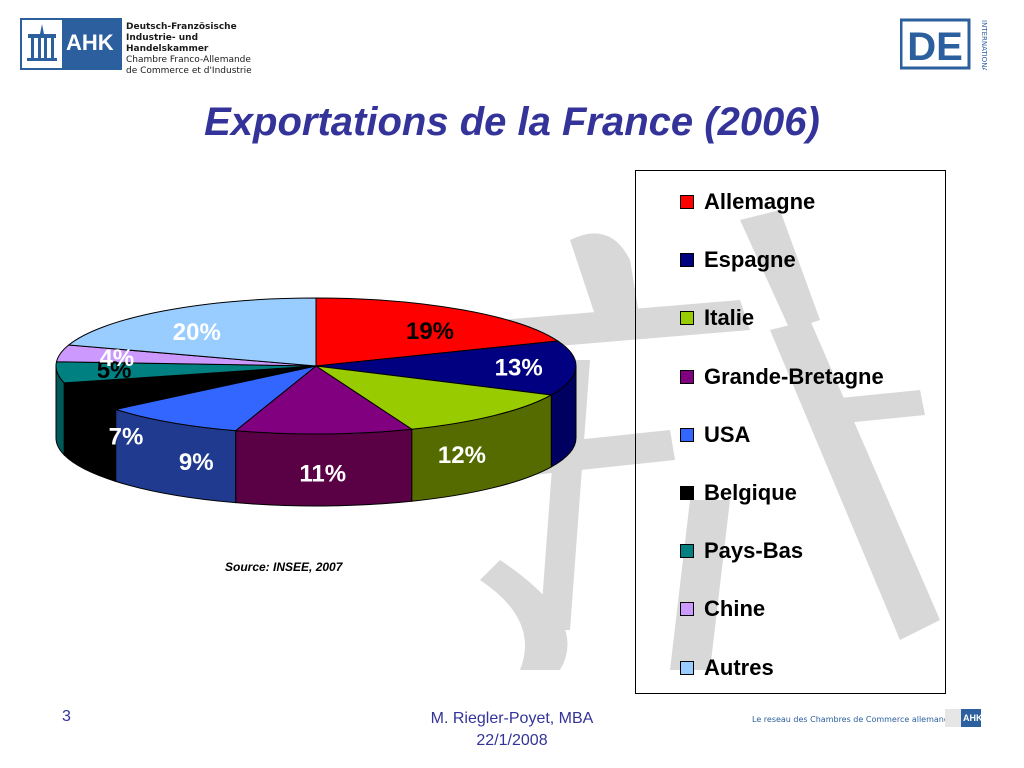 The height and width of the screenshot is (768, 1024). I want to click on pie-labels: 19% 13% 12% 11% 9% 7% 5%4% 20%, so click(320, 403).